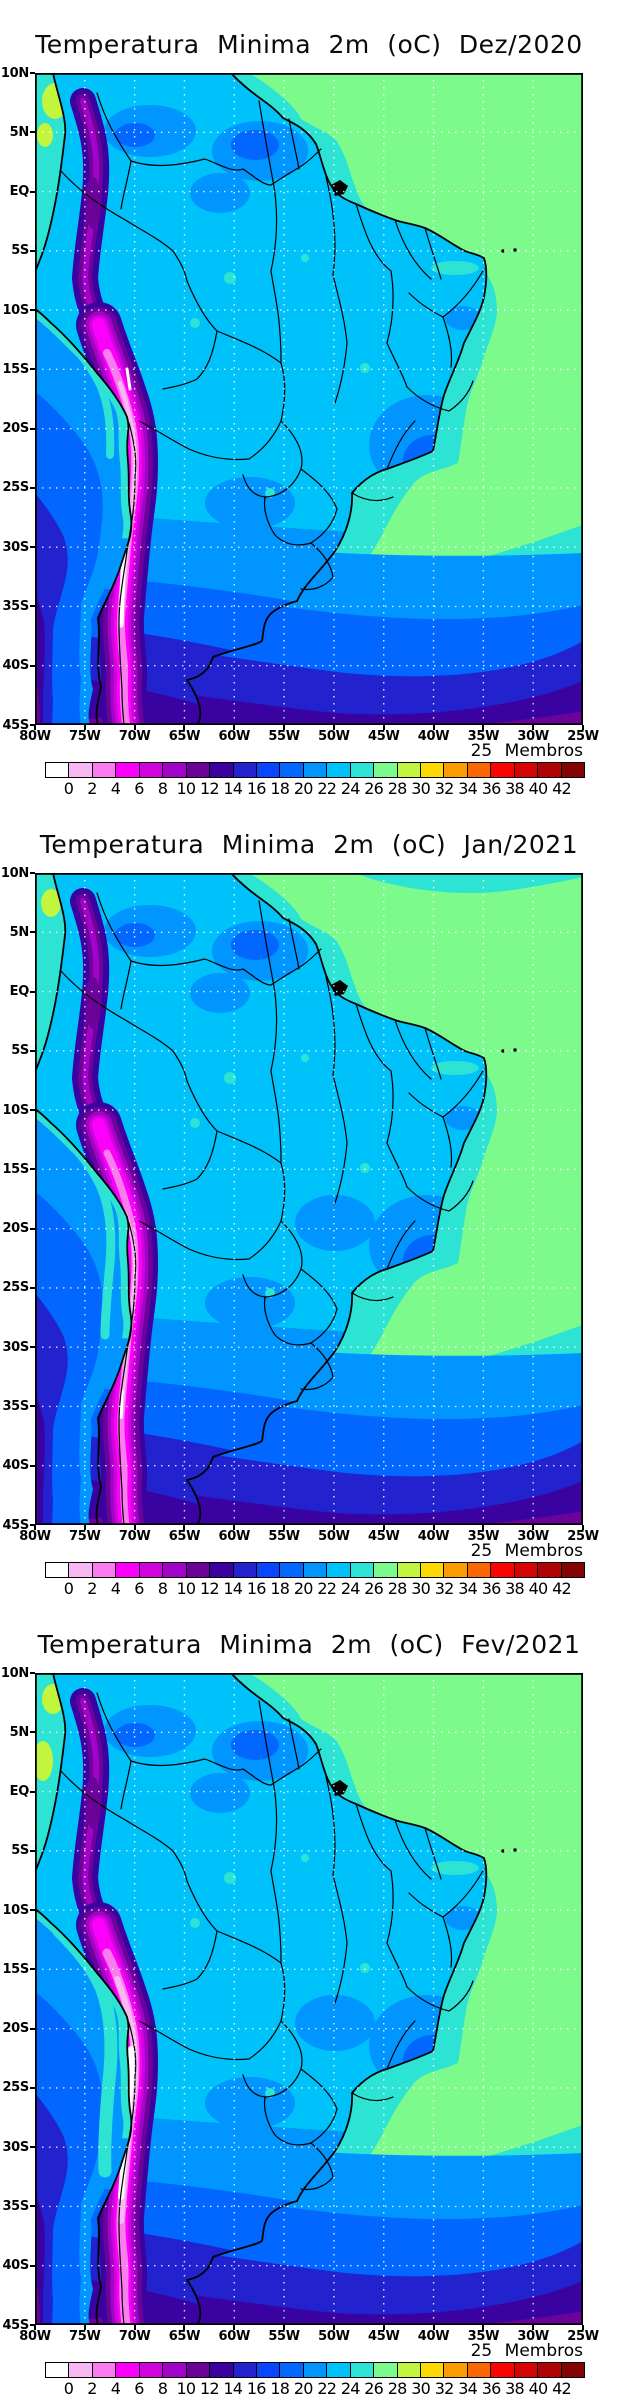 The image size is (618, 2400). Describe the element at coordinates (515, 788) in the screenshot. I see `colorbar-tick-label: 38` at that location.